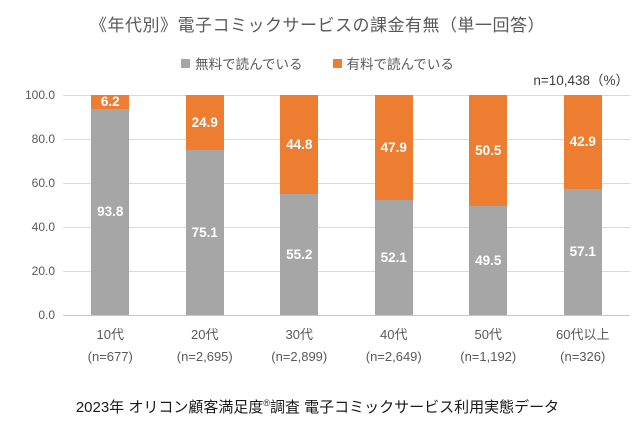 This screenshot has height=429, width=635. Describe the element at coordinates (205, 334) in the screenshot. I see `x-category-name: 20代` at that location.